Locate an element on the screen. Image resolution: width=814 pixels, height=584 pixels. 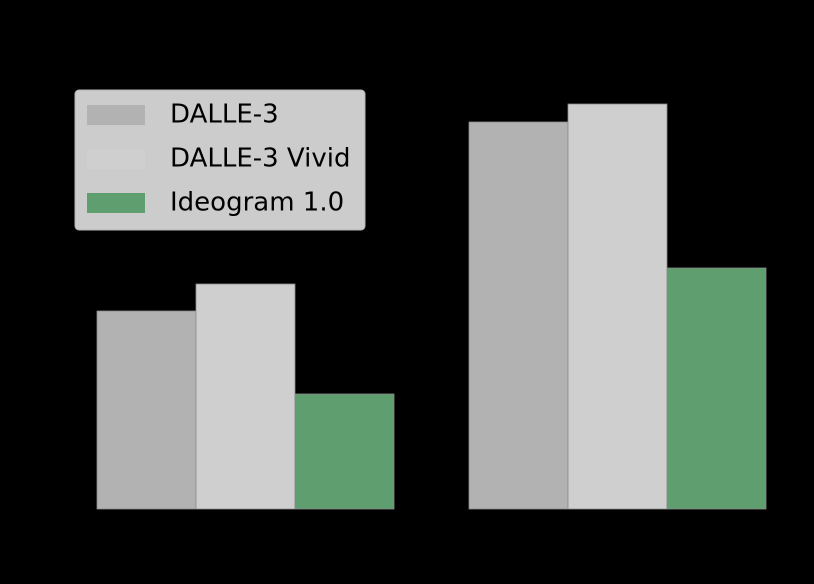
legend-box is located at coordinates (220, 160).